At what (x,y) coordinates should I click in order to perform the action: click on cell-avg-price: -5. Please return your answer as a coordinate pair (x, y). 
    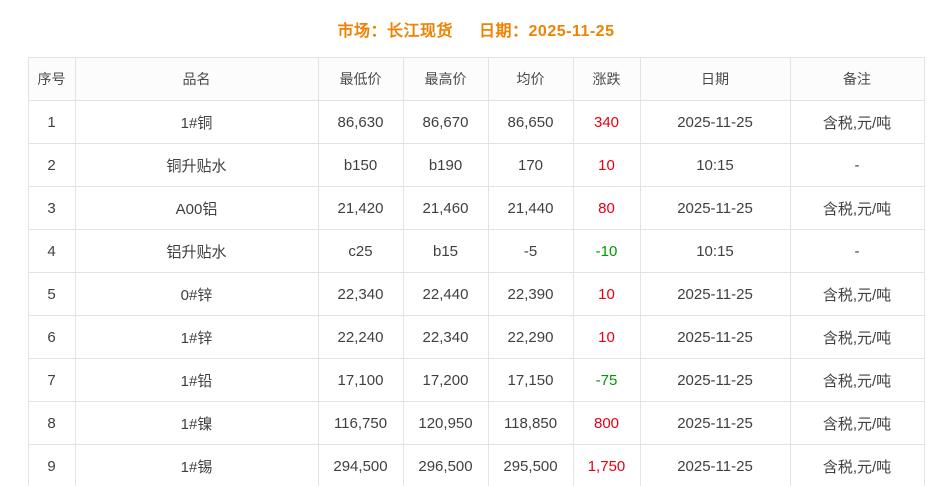
    Looking at the image, I should click on (530, 251).